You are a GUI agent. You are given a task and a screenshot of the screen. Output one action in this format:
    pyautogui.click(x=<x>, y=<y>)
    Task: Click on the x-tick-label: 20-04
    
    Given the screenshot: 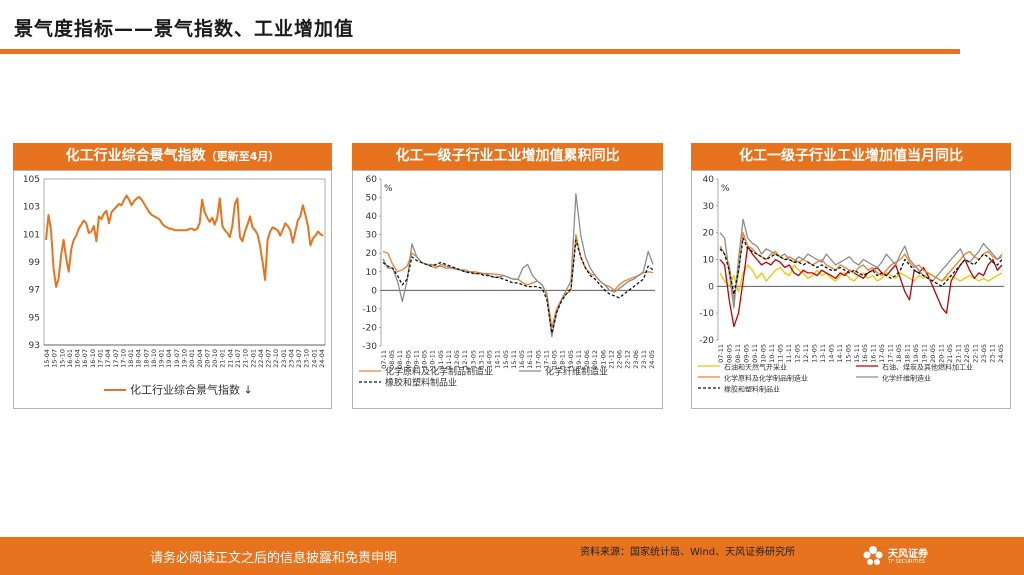 What is the action you would take?
    pyautogui.click(x=200, y=358)
    